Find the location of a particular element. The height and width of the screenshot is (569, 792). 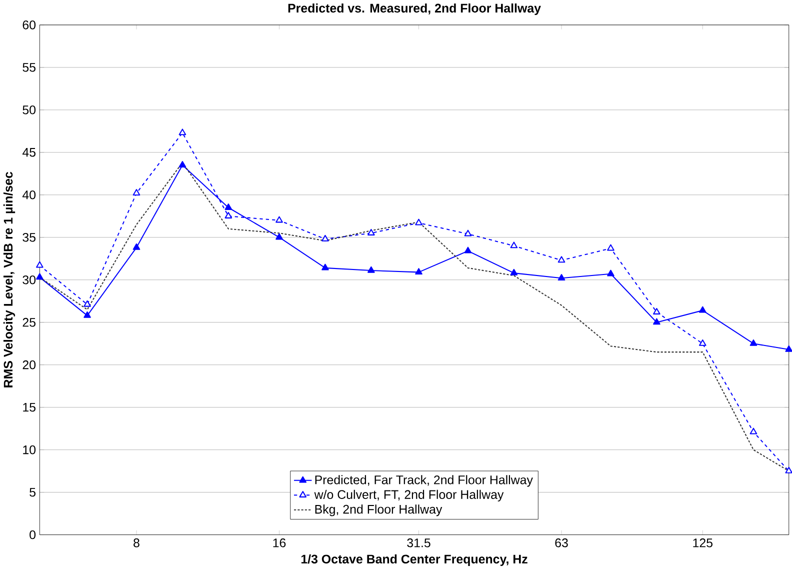

x-axis-title: 1/3 Octave Band Center Frequency, Hz is located at coordinates (414, 560).